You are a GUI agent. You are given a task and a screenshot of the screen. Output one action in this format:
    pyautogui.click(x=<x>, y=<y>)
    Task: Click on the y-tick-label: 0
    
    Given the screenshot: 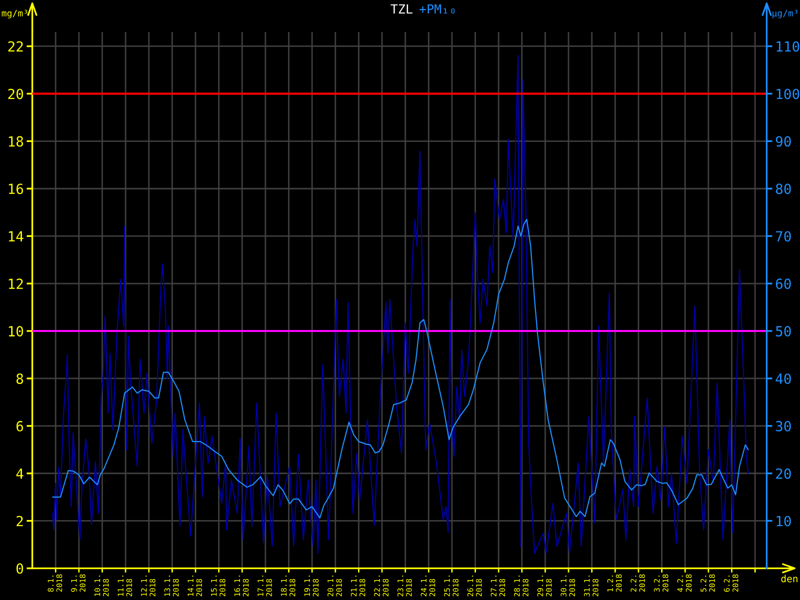 What is the action you would take?
    pyautogui.click(x=20, y=568)
    